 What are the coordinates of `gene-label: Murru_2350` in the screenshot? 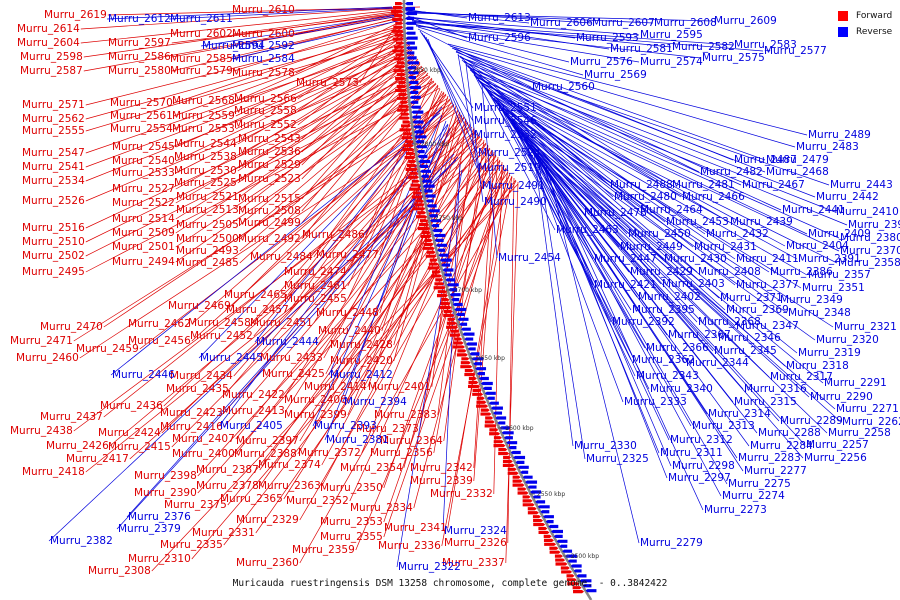 It's located at (351, 488).